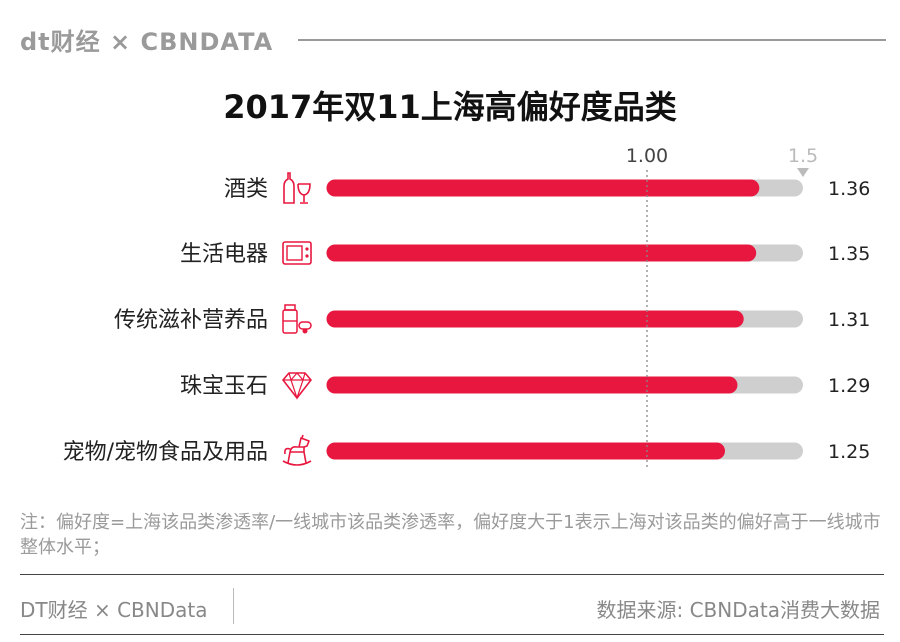  What do you see at coordinates (224, 254) in the screenshot?
I see `category-label: 生活电器` at bounding box center [224, 254].